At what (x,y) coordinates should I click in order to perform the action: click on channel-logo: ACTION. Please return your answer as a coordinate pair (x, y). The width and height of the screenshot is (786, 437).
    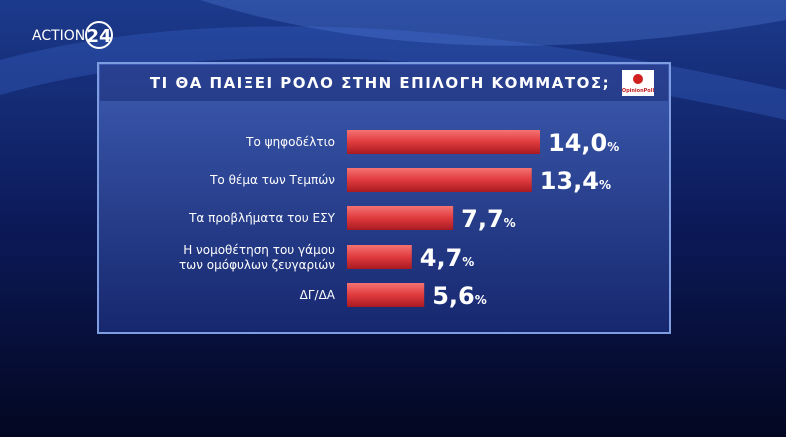
    Looking at the image, I should click on (58, 36).